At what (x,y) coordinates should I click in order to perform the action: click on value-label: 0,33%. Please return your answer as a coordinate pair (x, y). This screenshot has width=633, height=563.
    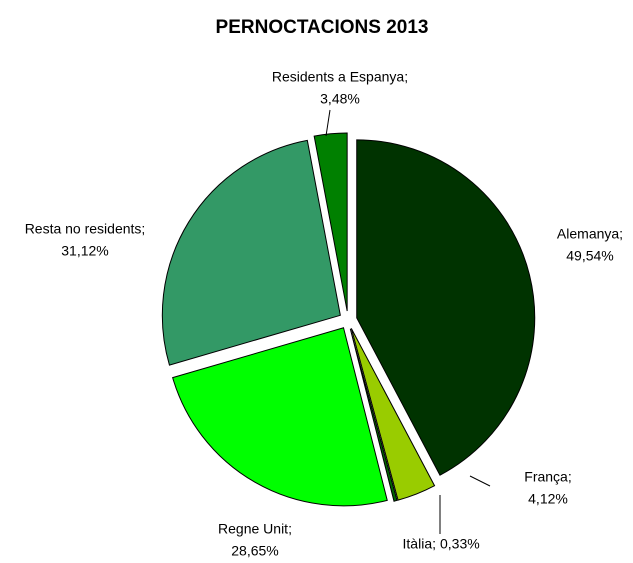
    Looking at the image, I should click on (460, 544).